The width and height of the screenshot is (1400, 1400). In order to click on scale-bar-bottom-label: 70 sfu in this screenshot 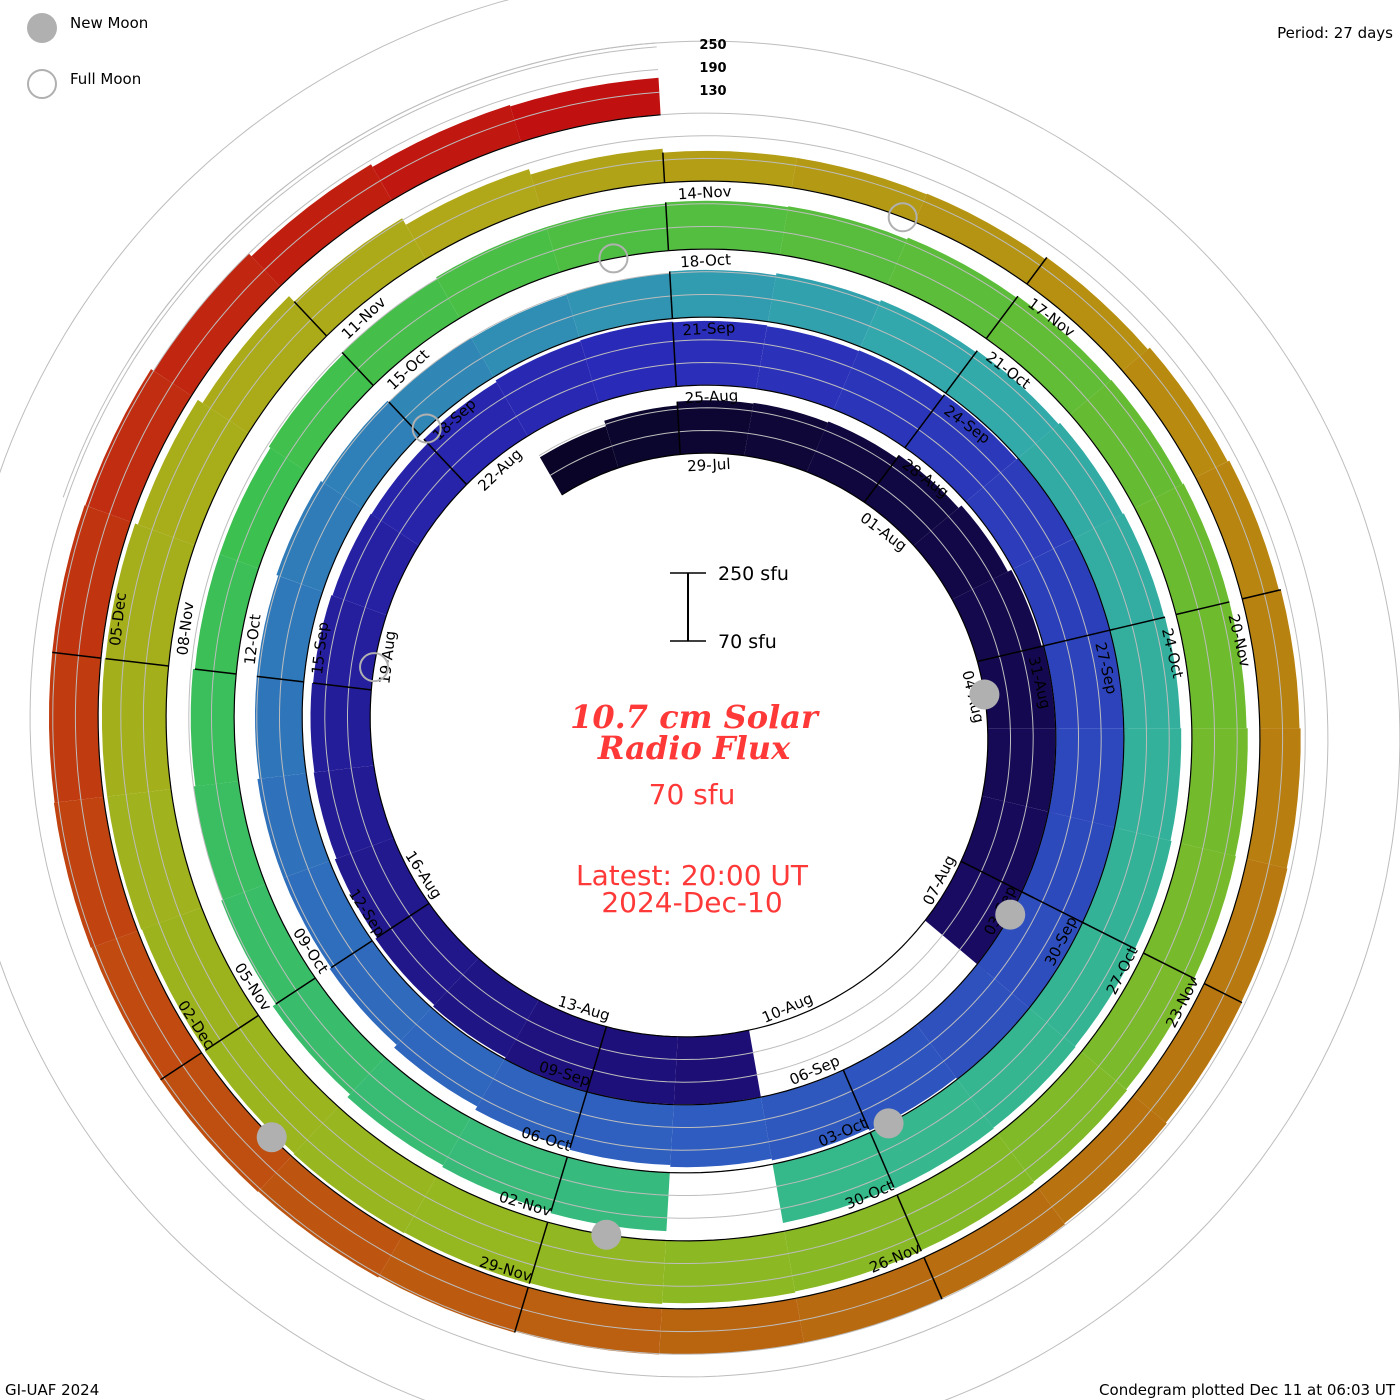, I will do `click(747, 642)`.